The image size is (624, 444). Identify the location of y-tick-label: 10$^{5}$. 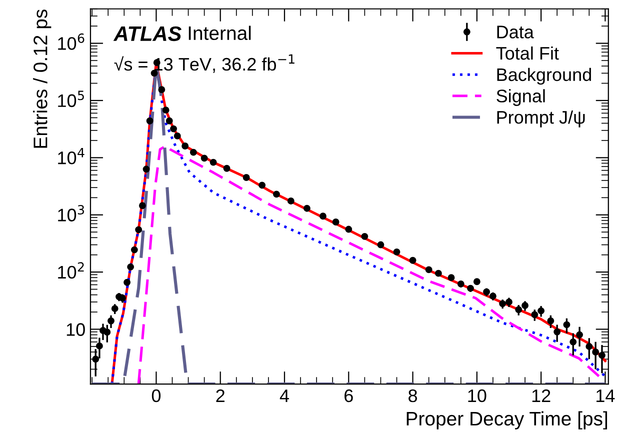
(71, 99).